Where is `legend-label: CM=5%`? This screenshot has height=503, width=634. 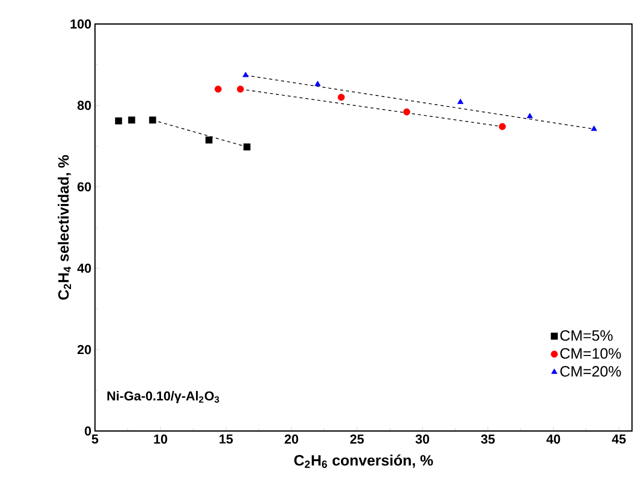
legend-label: CM=5% is located at coordinates (586, 335).